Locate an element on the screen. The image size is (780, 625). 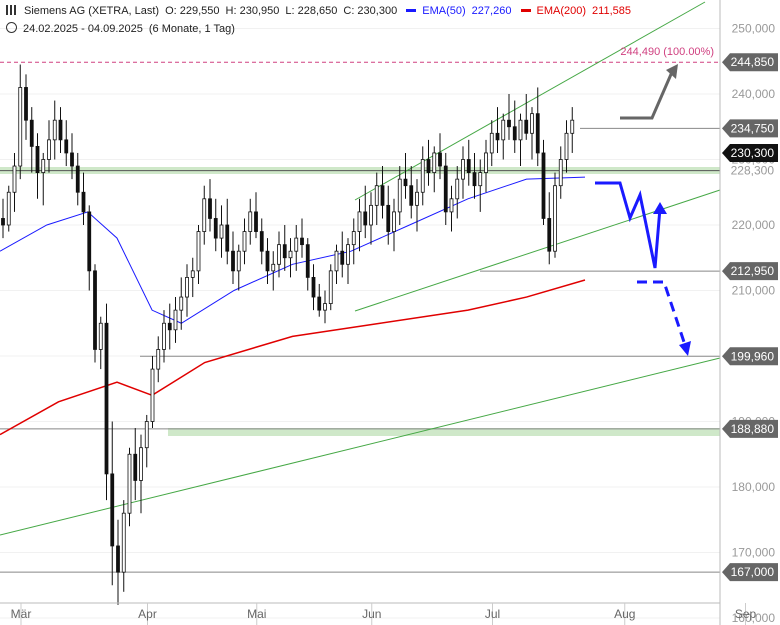
ema200-swatch is located at coordinates (525, 10).